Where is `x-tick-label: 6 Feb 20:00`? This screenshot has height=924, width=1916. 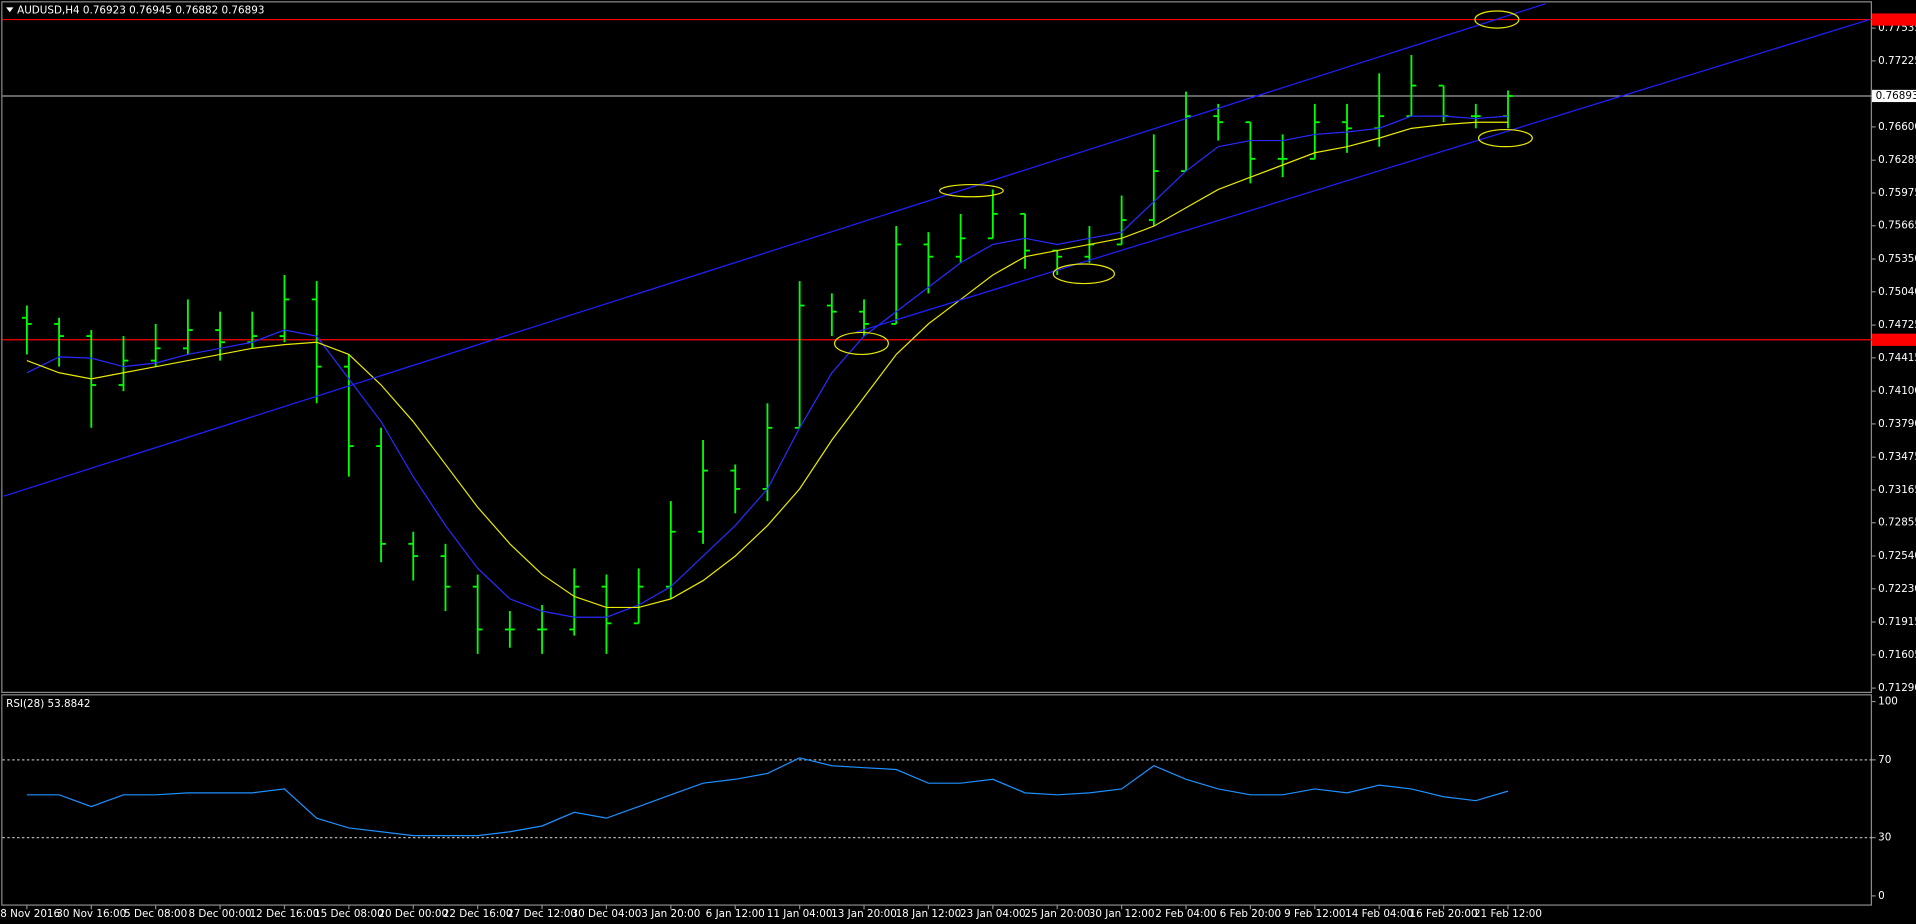
x-tick-label: 6 Feb 20:00 is located at coordinates (1250, 914).